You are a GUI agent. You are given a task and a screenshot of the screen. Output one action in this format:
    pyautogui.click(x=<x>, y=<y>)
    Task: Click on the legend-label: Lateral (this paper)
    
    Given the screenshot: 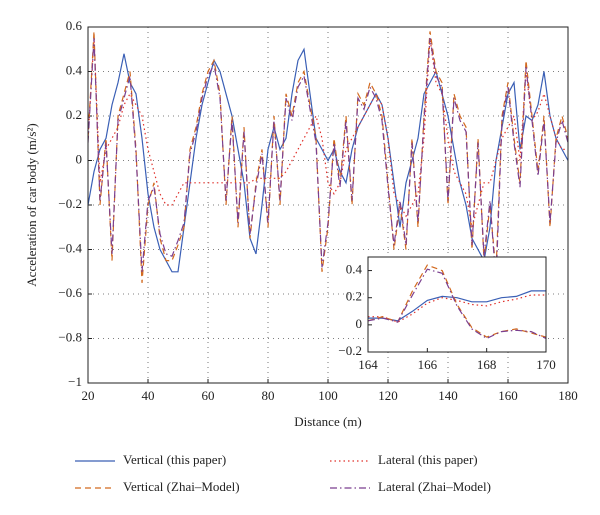 What is the action you would take?
    pyautogui.click(x=428, y=459)
    